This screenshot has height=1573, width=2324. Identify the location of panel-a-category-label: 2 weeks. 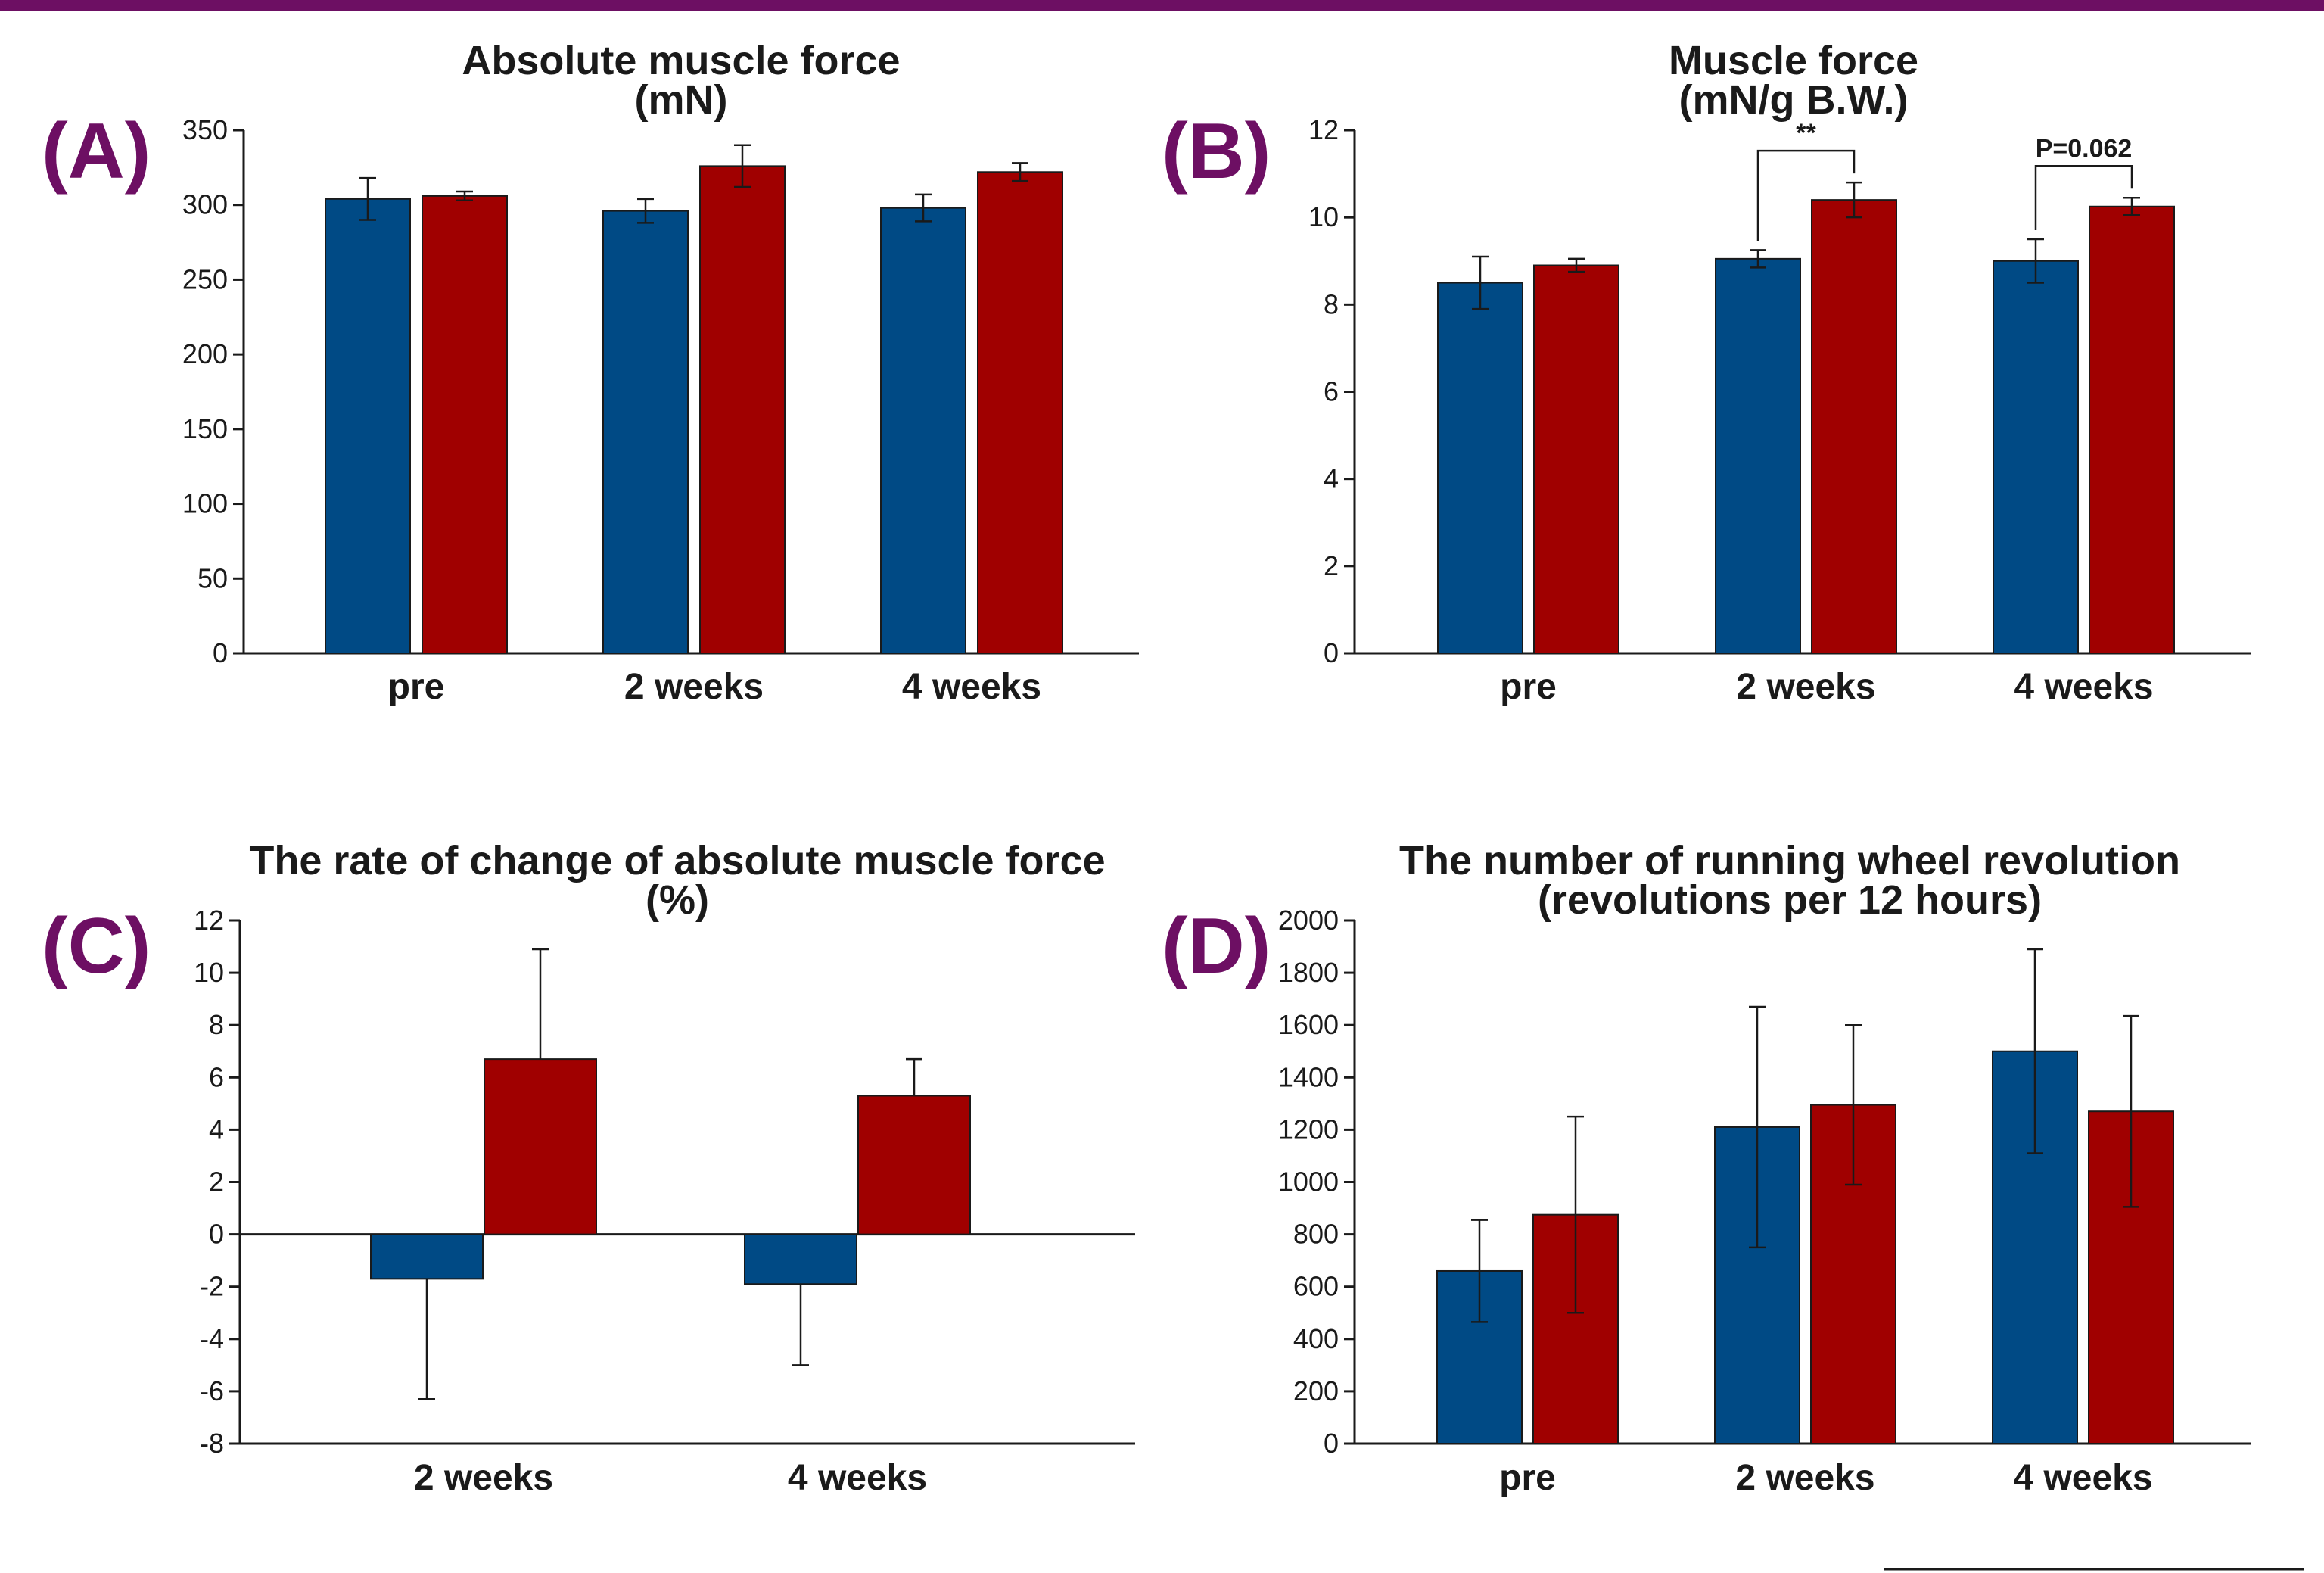
(694, 687).